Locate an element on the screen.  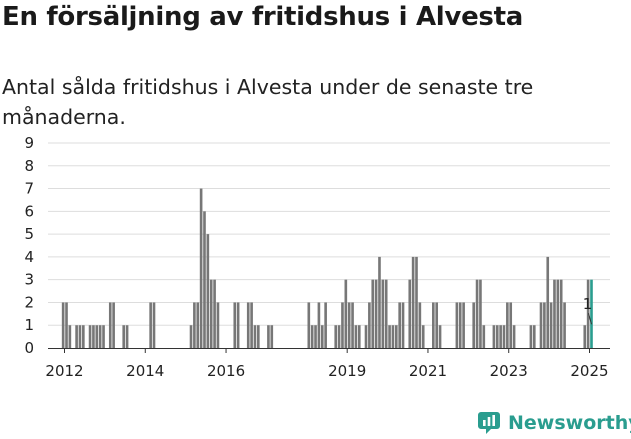
x-tick-label: 2012 is located at coordinates (64, 371).